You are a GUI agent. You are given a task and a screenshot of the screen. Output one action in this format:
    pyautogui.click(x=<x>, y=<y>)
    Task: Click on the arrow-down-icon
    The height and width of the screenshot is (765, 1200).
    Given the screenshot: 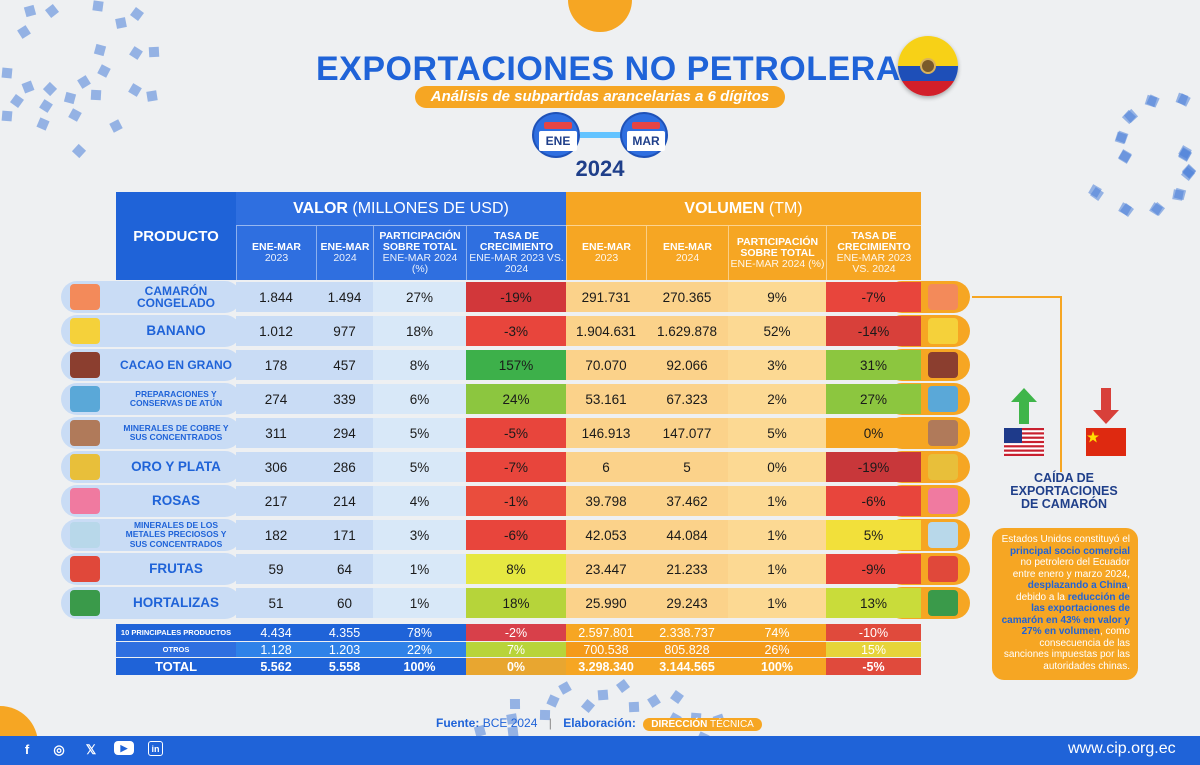 What is the action you would take?
    pyautogui.click(x=1106, y=406)
    